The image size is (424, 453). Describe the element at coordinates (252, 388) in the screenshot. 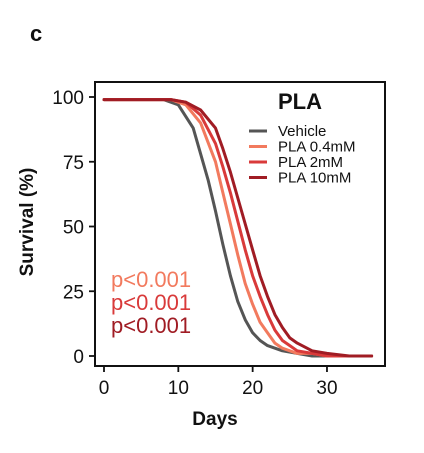

I see `x-tick-label: 20` at that location.